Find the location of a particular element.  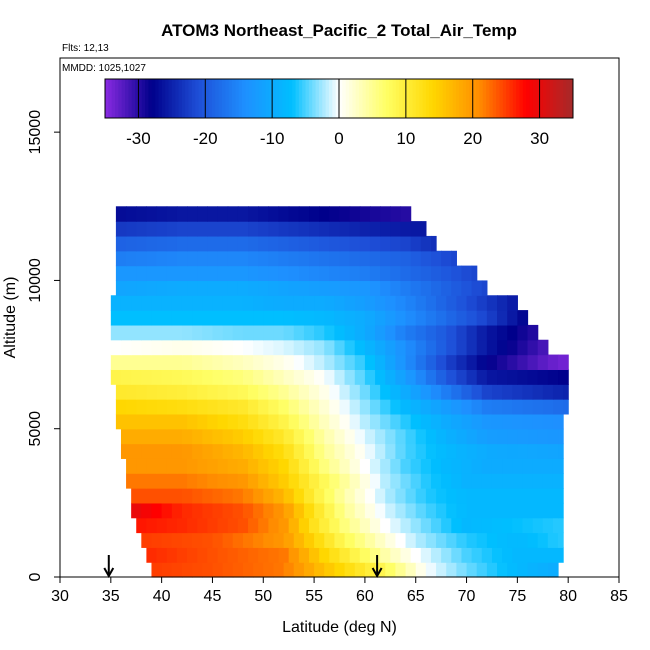

date-annotation: MMDD: 1025,1027 is located at coordinates (104, 68).